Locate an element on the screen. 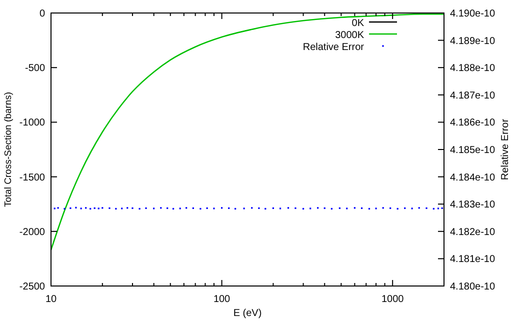 The image size is (518, 324). y2-tick-label: 4.189e-10 is located at coordinates (473, 41).